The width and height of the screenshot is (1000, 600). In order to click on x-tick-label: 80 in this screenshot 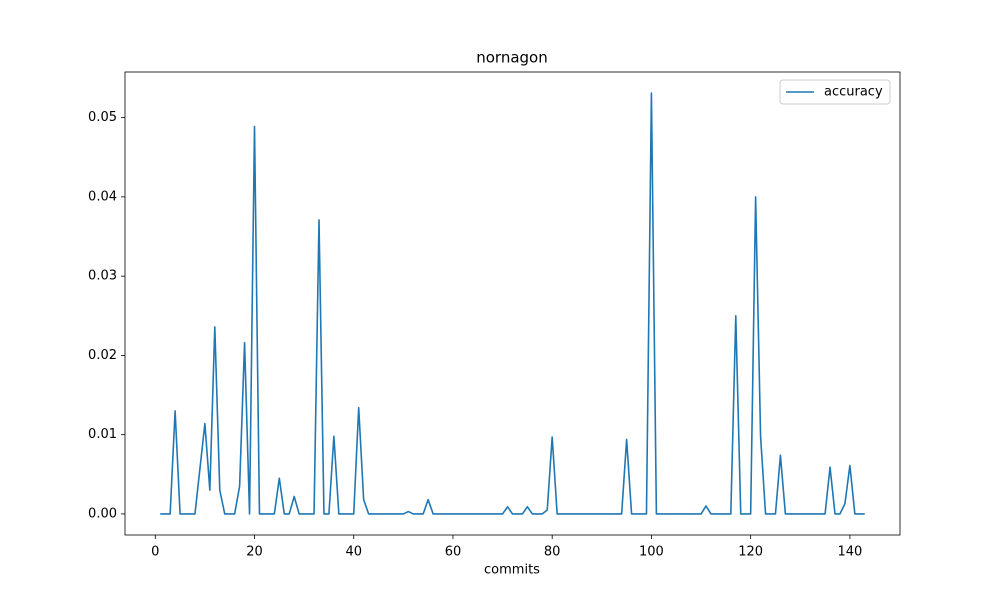, I will do `click(552, 552)`.